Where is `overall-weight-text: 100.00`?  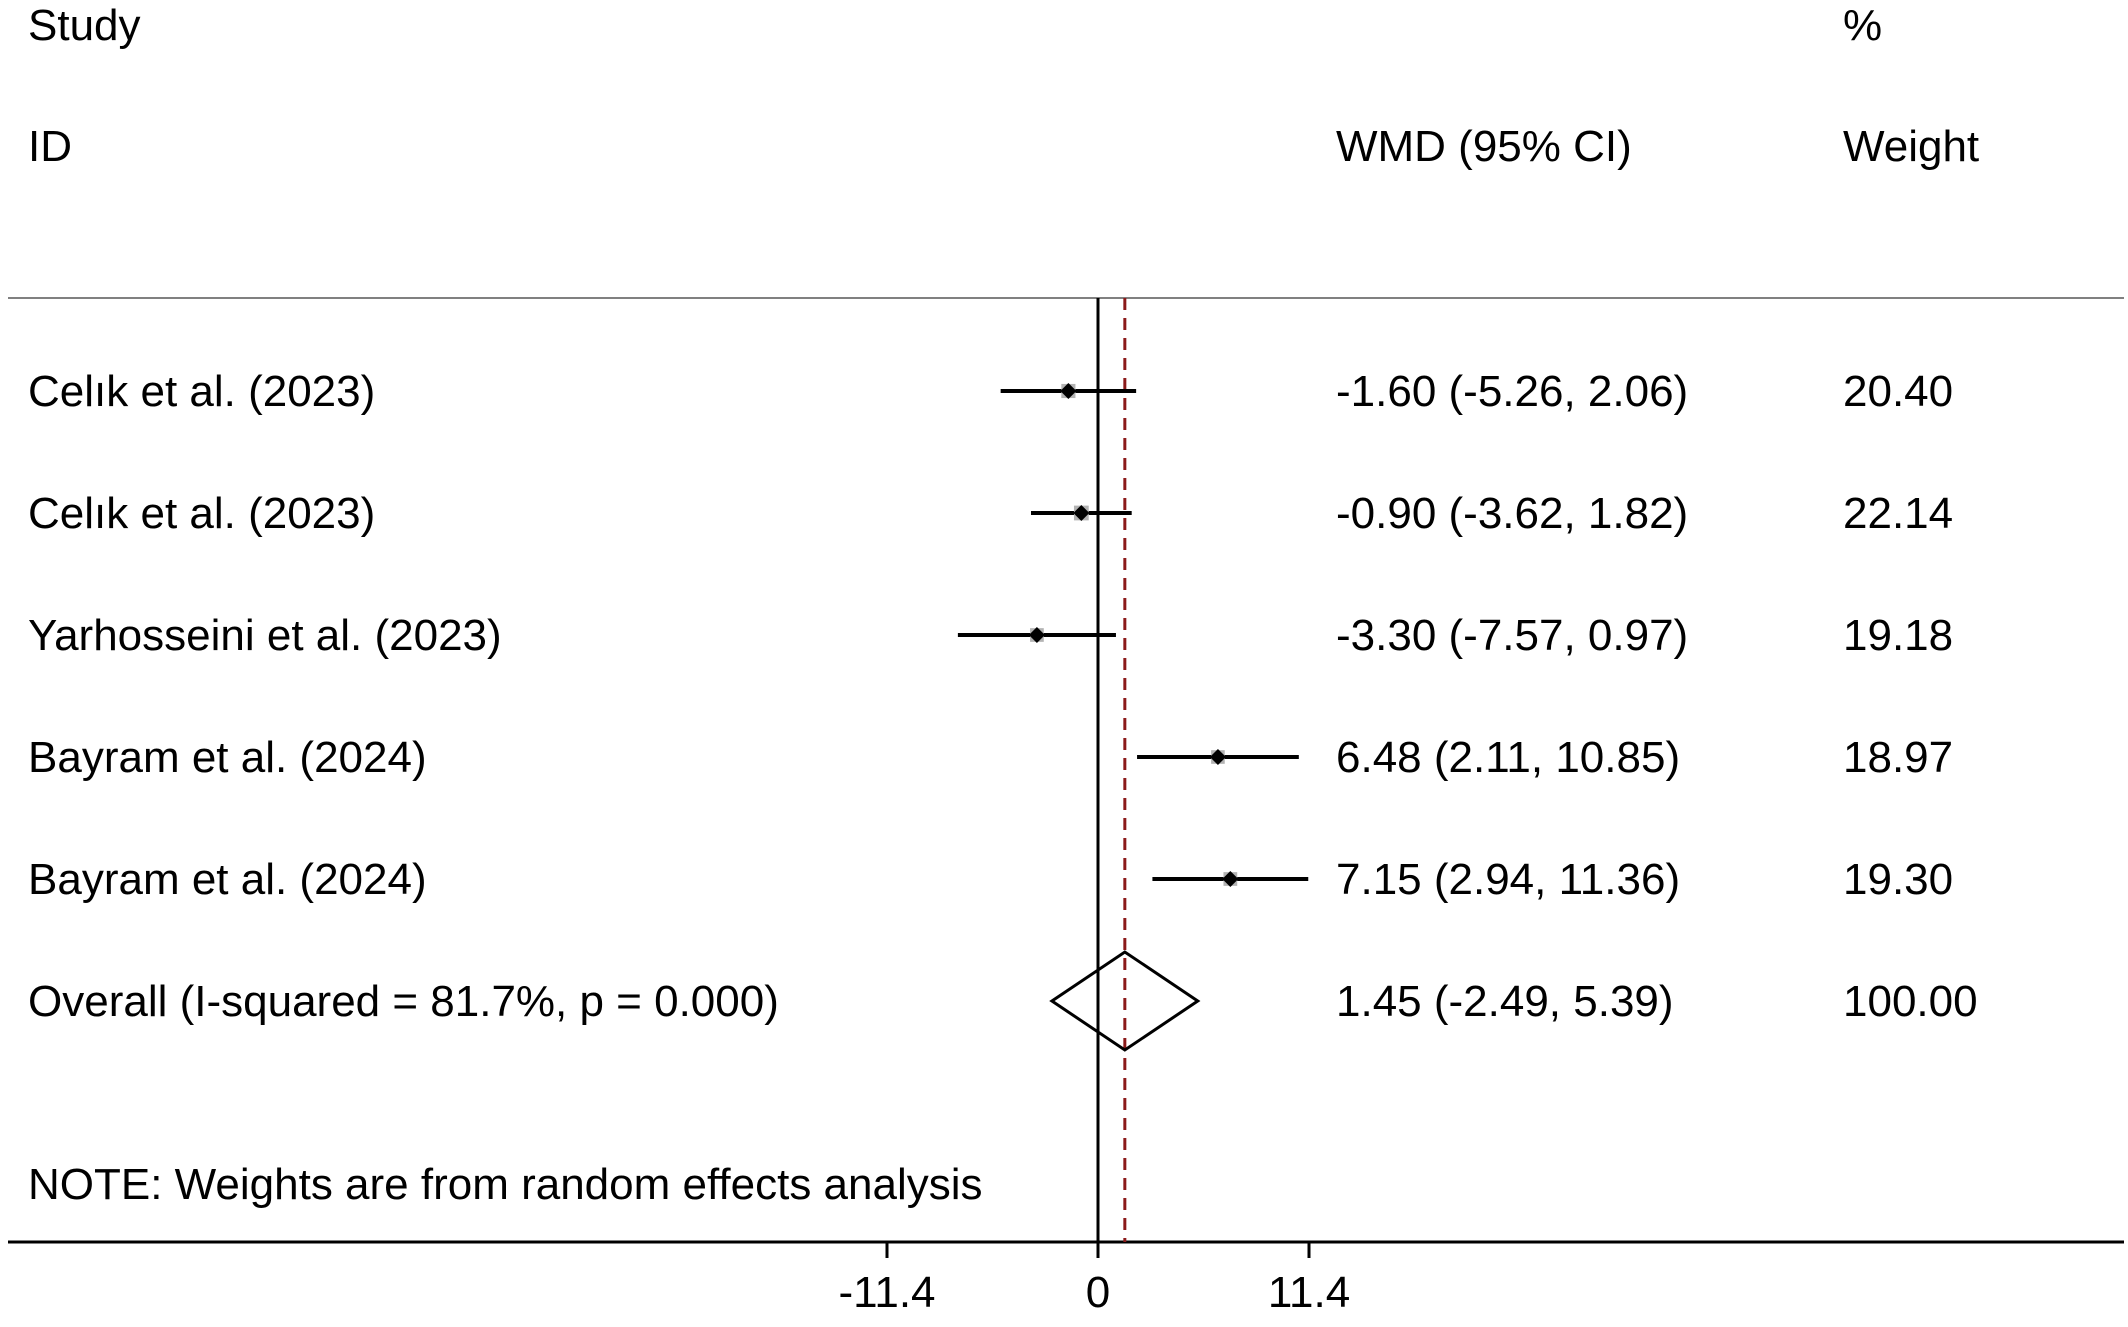 overall-weight-text: 100.00 is located at coordinates (1910, 1001).